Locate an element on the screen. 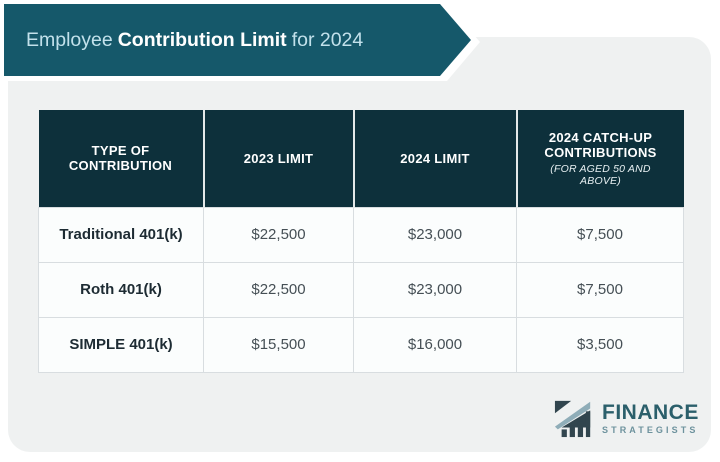  column-header-label: 2023 LIMIT is located at coordinates (278, 158).